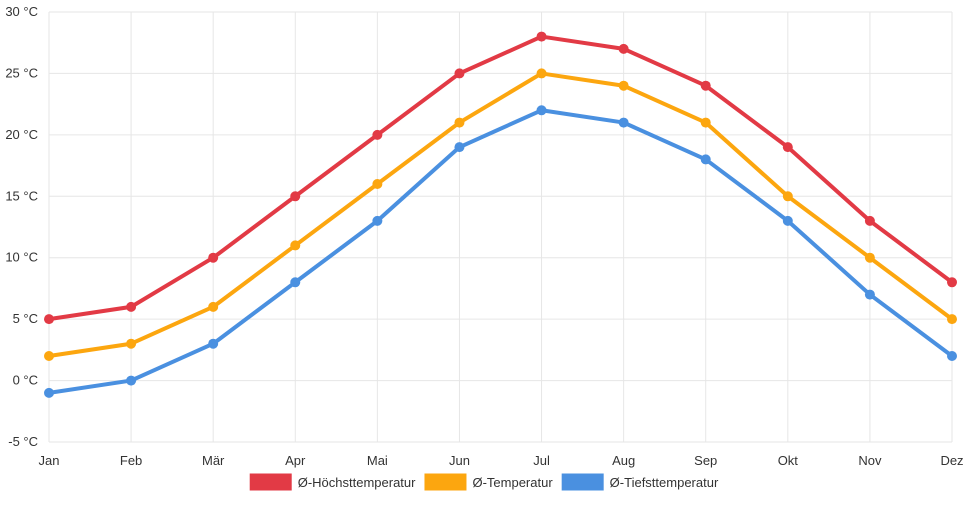  Describe the element at coordinates (541, 460) in the screenshot. I see `x-tick-label: Jul` at that location.